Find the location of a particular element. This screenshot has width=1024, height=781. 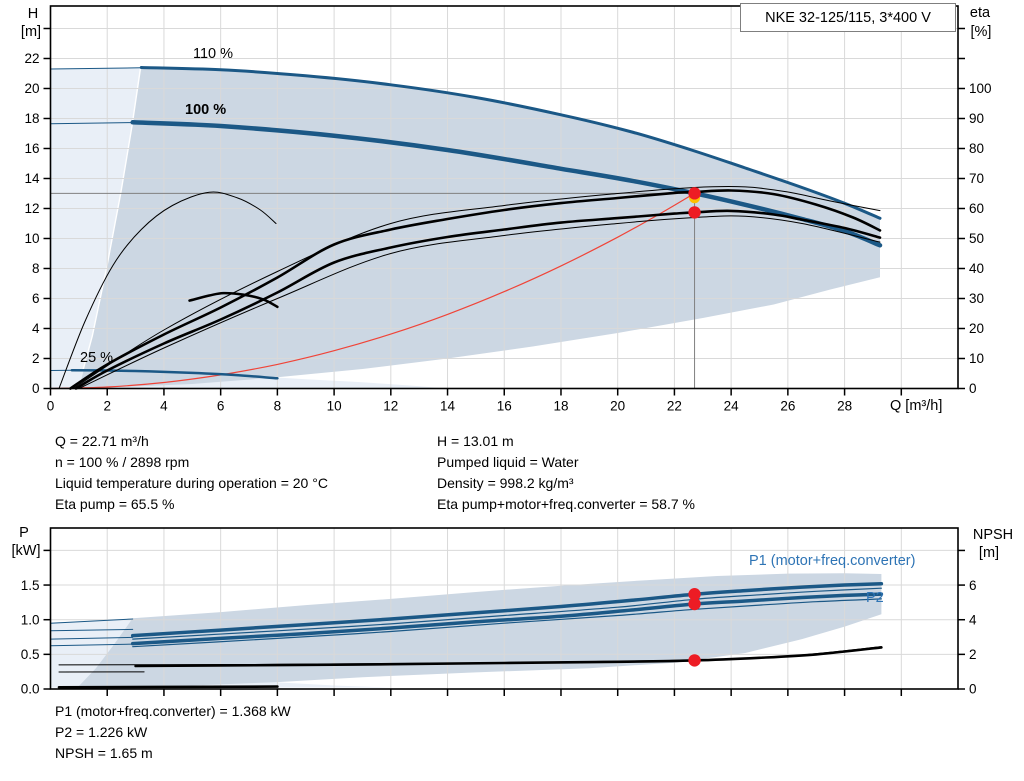

x-tick-label: 10 is located at coordinates (334, 406).